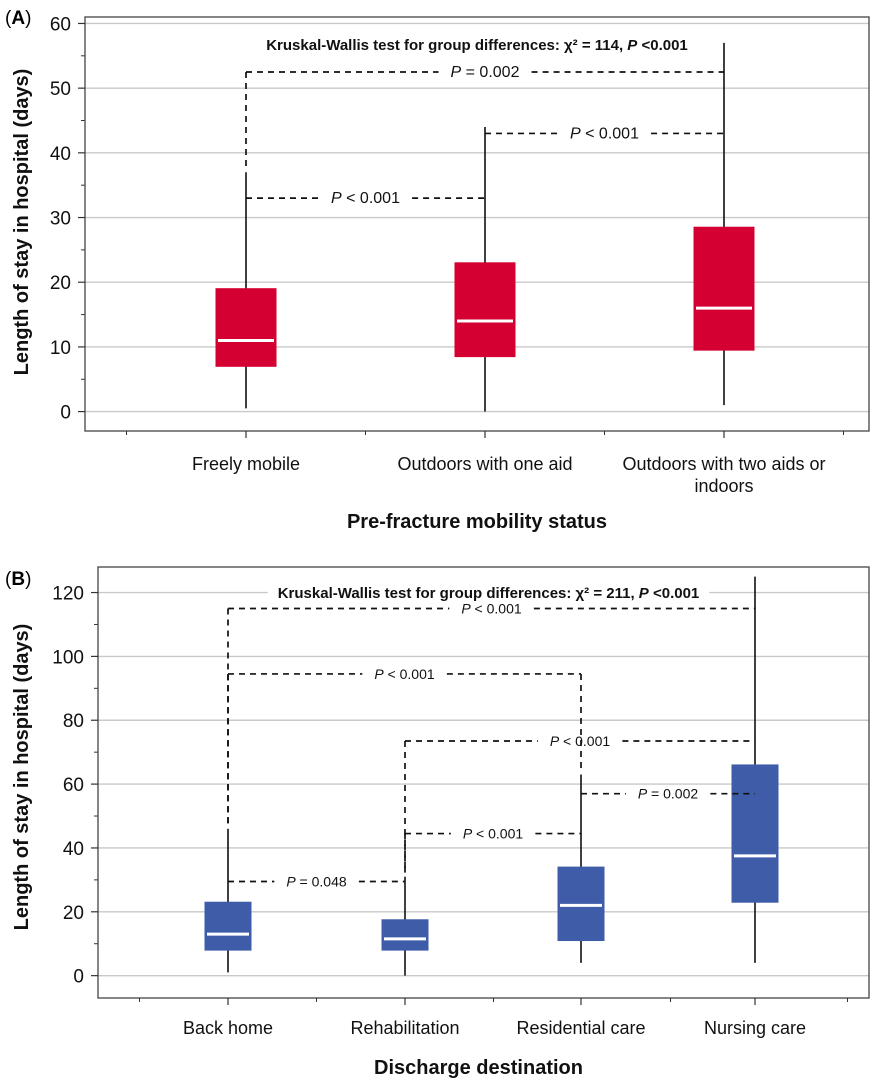 Image resolution: width=880 pixels, height=1082 pixels. I want to click on panel-label: (A), so click(18, 18).